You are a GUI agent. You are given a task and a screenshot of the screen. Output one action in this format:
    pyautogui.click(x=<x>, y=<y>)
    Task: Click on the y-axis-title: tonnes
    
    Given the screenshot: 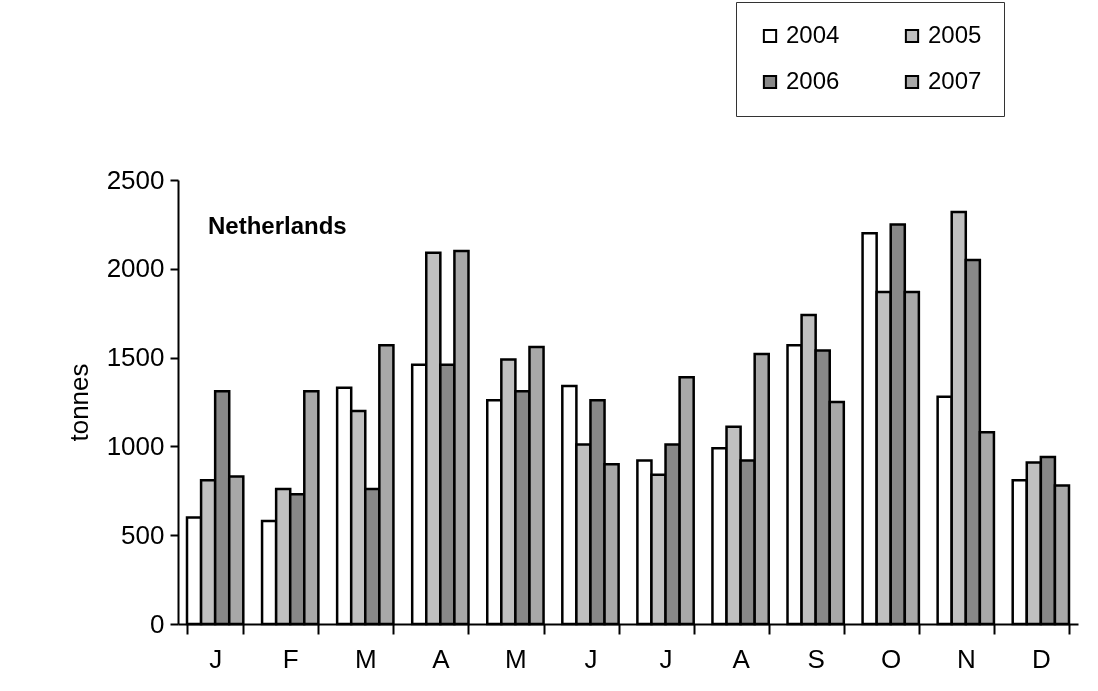 What is the action you would take?
    pyautogui.click(x=78, y=402)
    